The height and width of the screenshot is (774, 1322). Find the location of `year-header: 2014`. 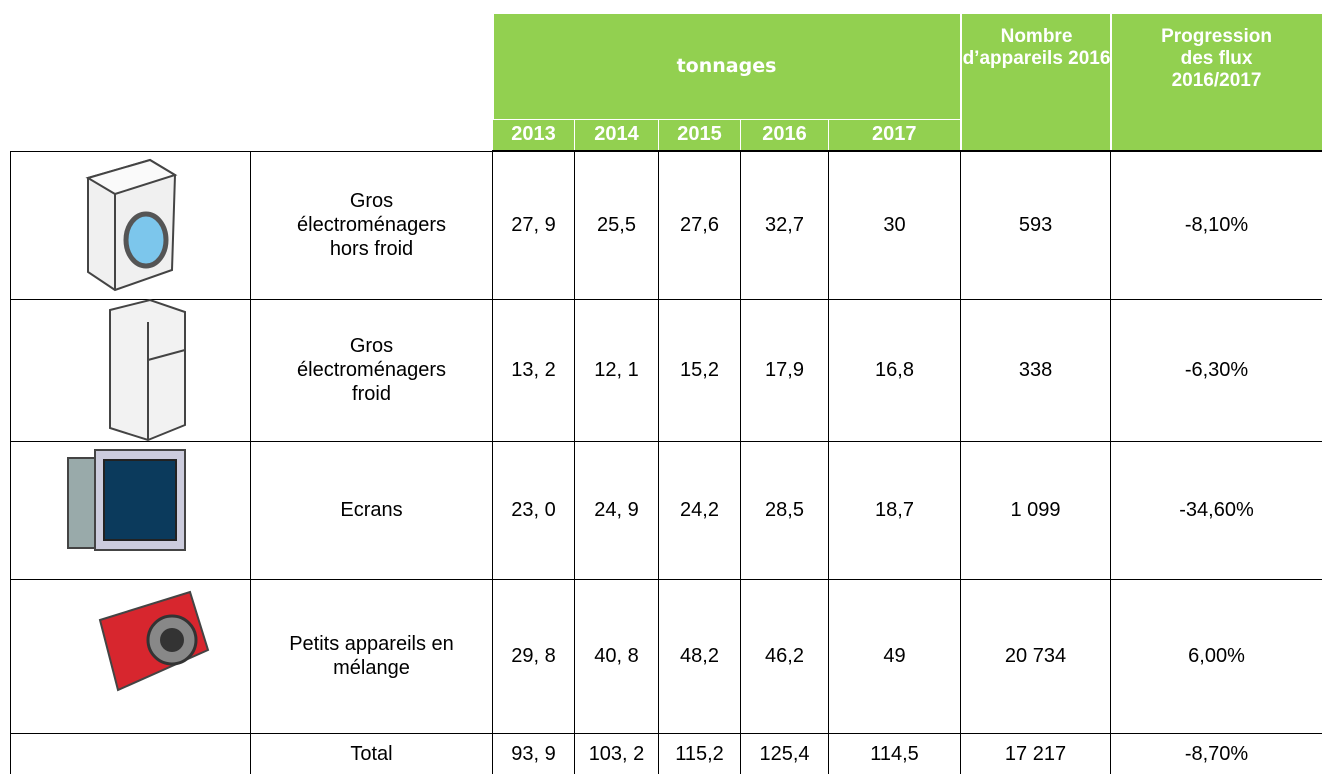

year-header: 2014 is located at coordinates (616, 135).